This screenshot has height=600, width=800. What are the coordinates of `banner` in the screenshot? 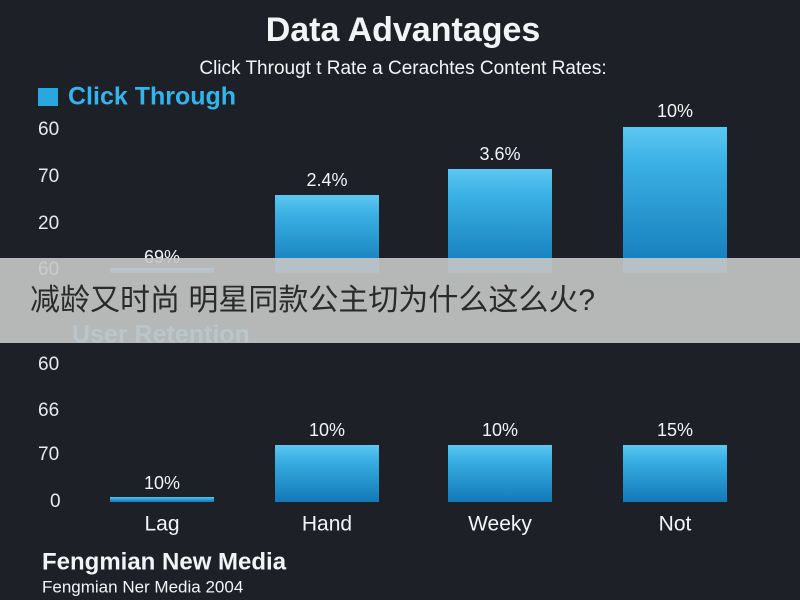 It's located at (400, 300).